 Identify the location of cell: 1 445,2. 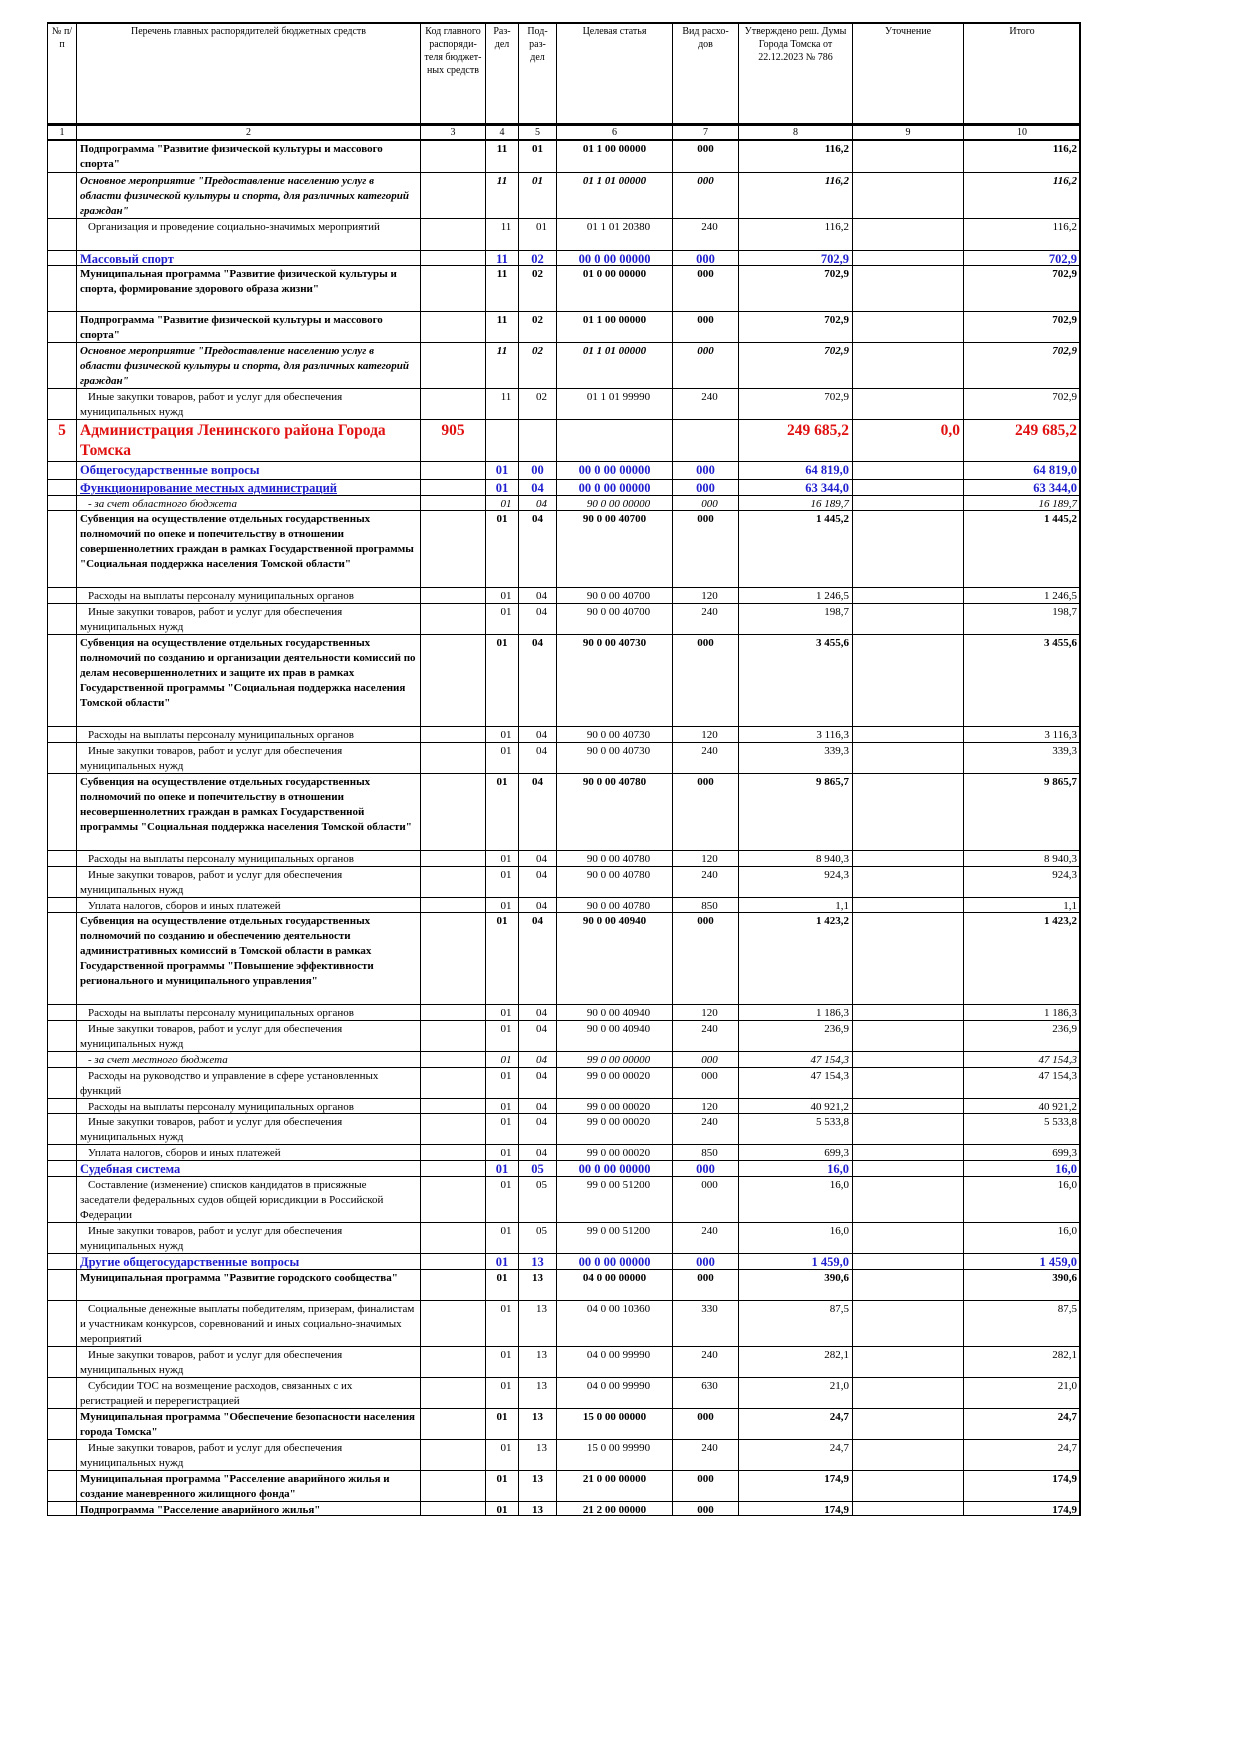
(795, 548).